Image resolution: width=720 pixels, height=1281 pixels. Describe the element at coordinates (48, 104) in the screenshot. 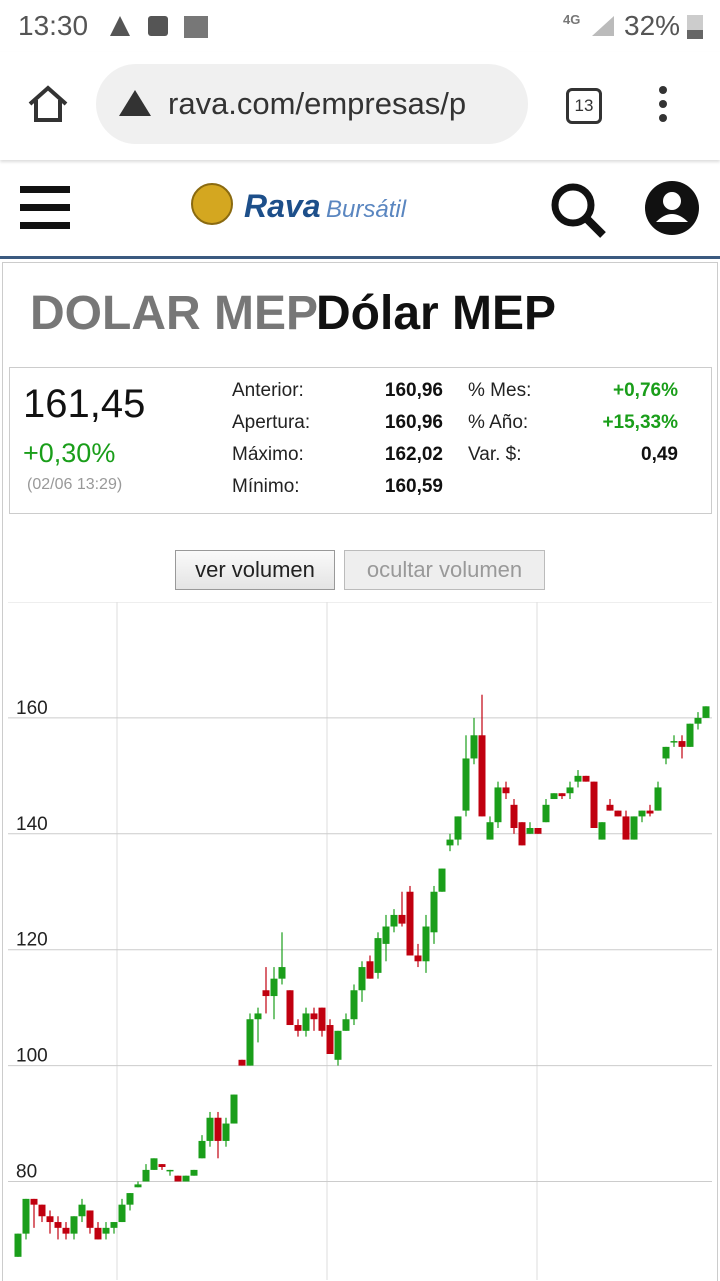

I see `home-button` at that location.